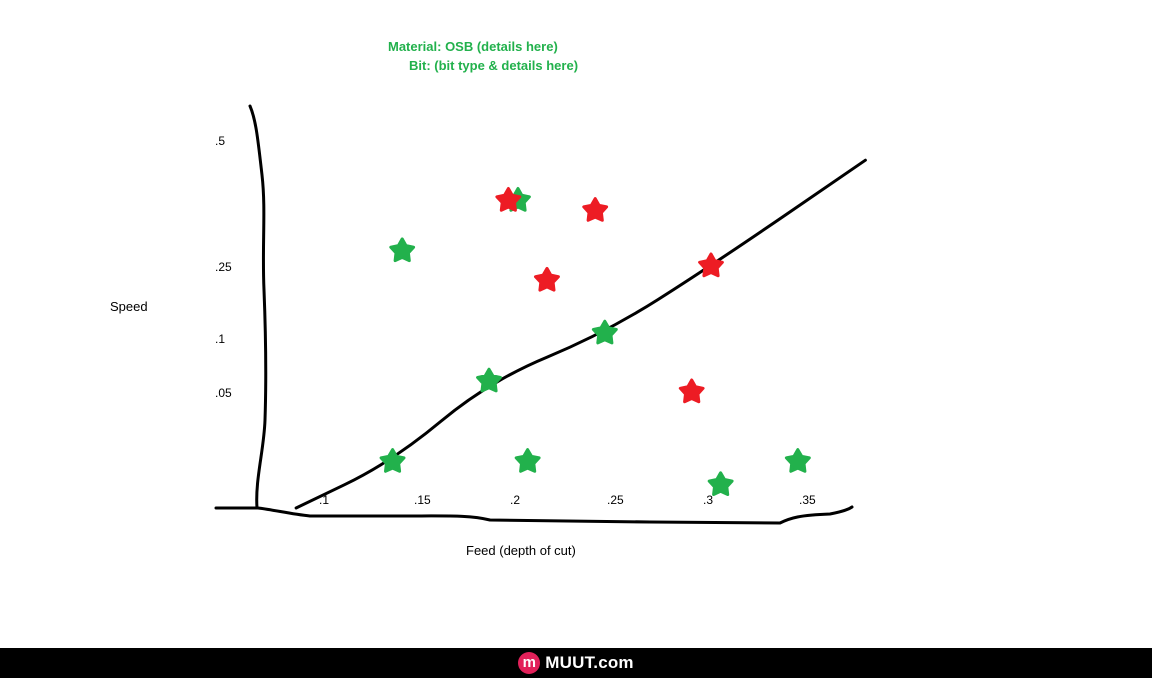 This screenshot has width=1152, height=678. I want to click on muut-logo-icon: m, so click(529, 663).